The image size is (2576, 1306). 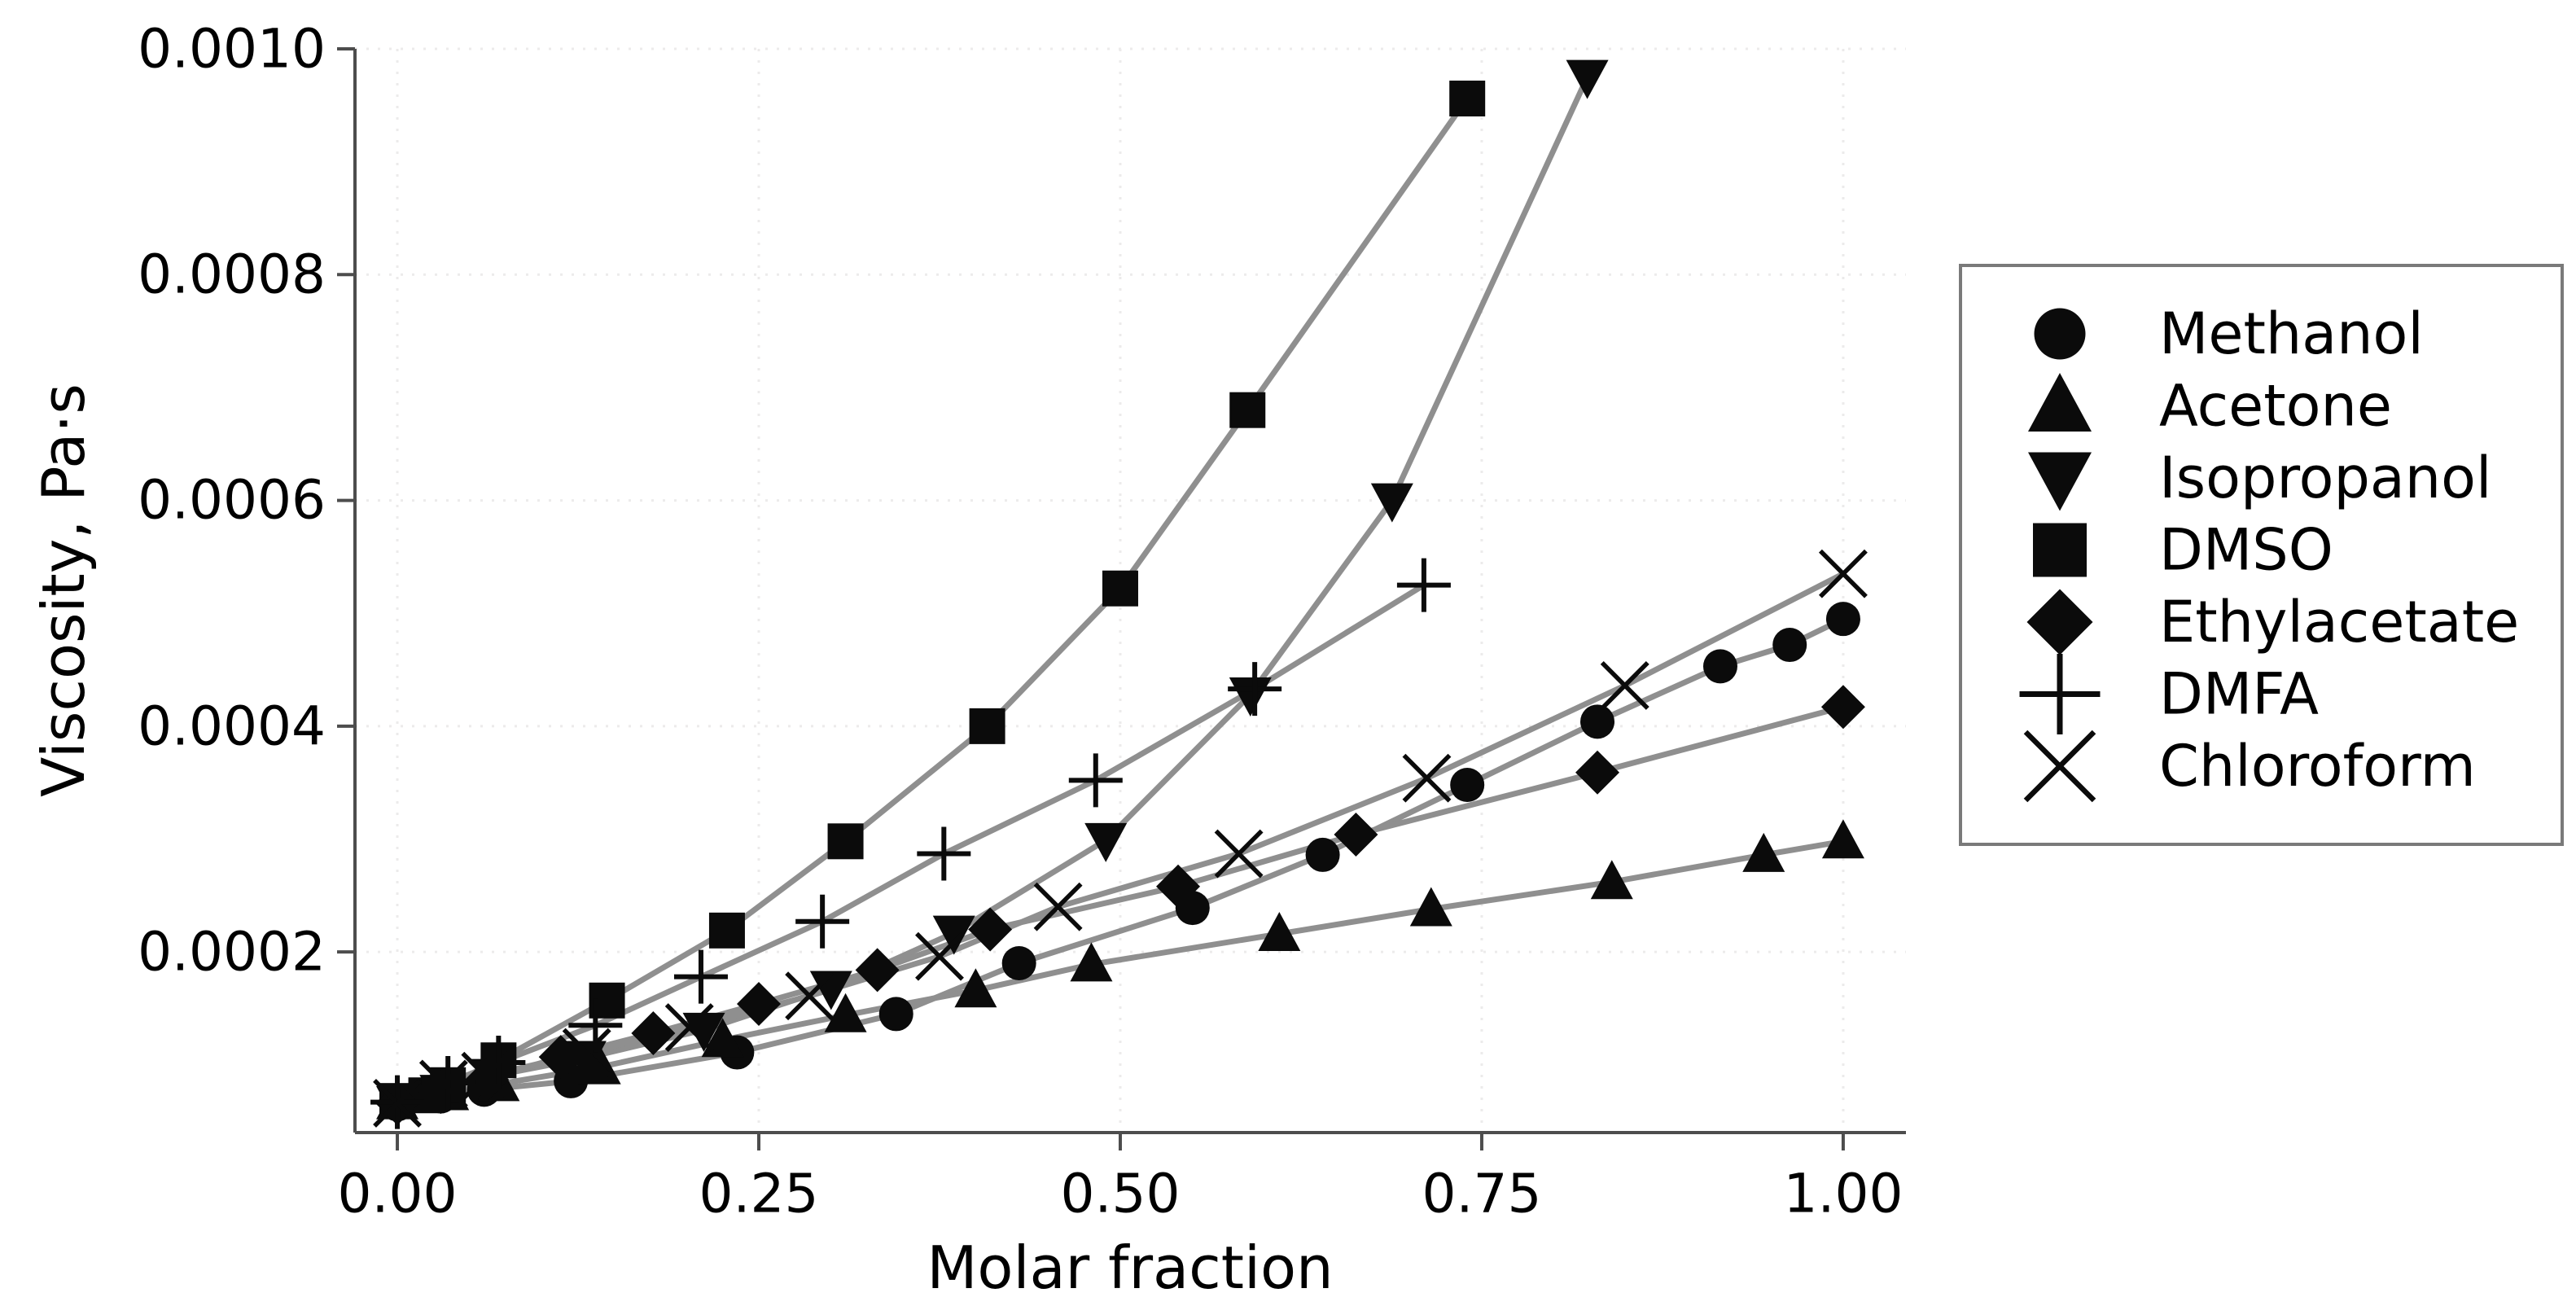 What do you see at coordinates (232, 952) in the screenshot?
I see `y-tick-label-0.0002: 0.0002` at bounding box center [232, 952].